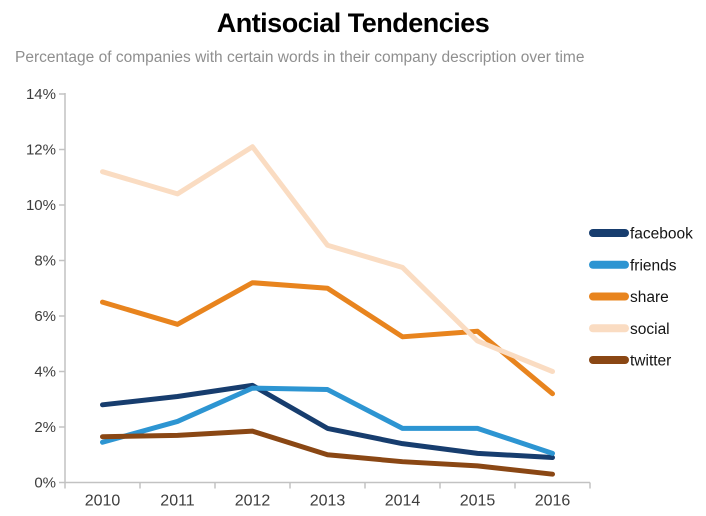  I want to click on y-tick-label: 4%, so click(45, 372).